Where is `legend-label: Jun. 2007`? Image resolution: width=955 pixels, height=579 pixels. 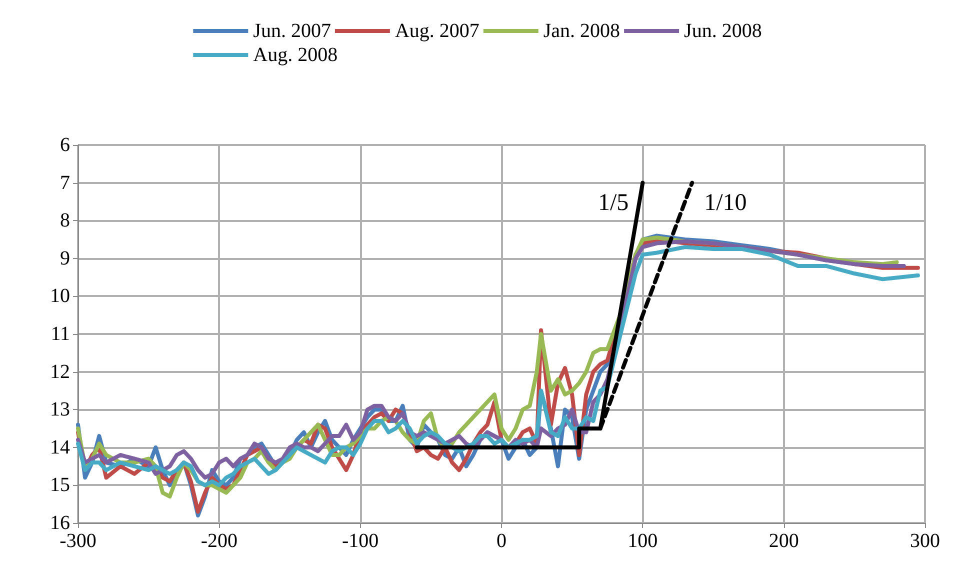 legend-label: Jun. 2007 is located at coordinates (292, 31).